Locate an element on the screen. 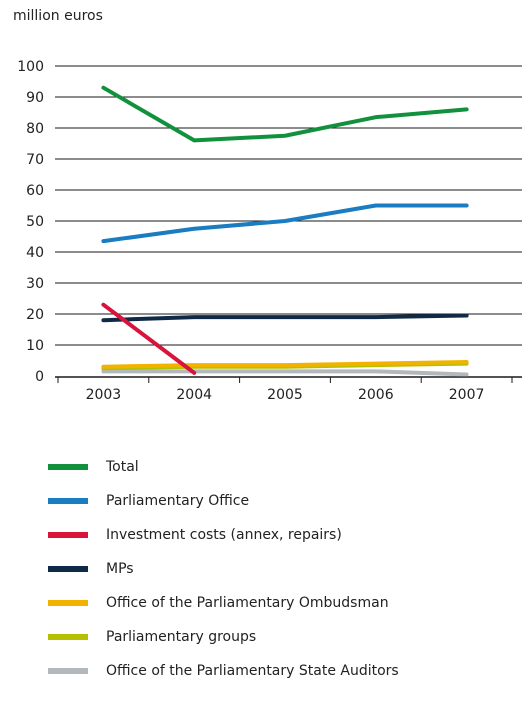 This screenshot has width=532, height=716. legend-item: Parliamentary Office is located at coordinates (223, 501).